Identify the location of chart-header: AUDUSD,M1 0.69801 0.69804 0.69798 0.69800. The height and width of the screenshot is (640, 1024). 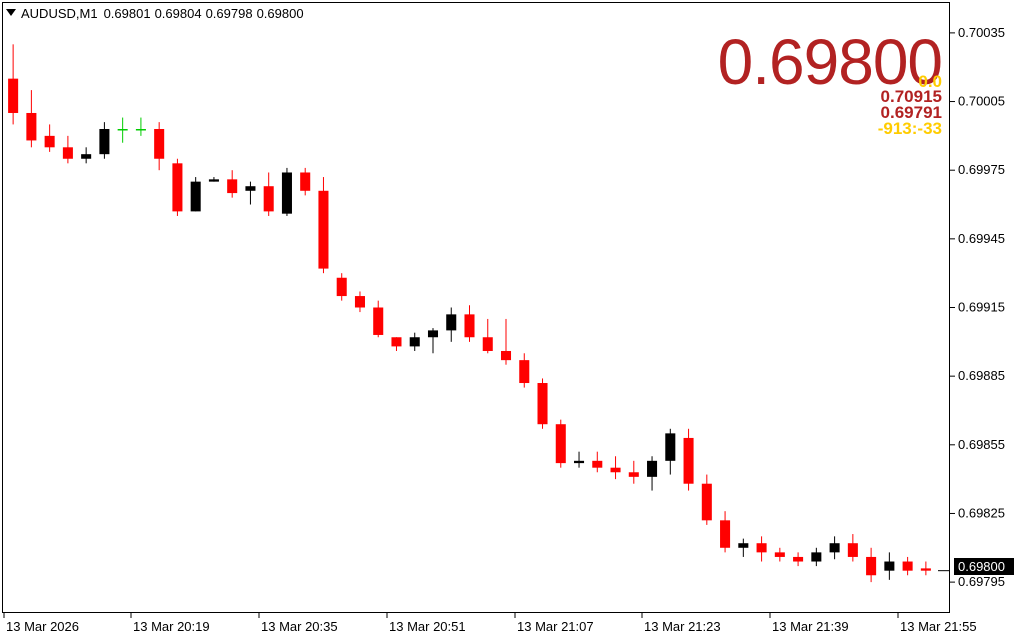
(157, 13).